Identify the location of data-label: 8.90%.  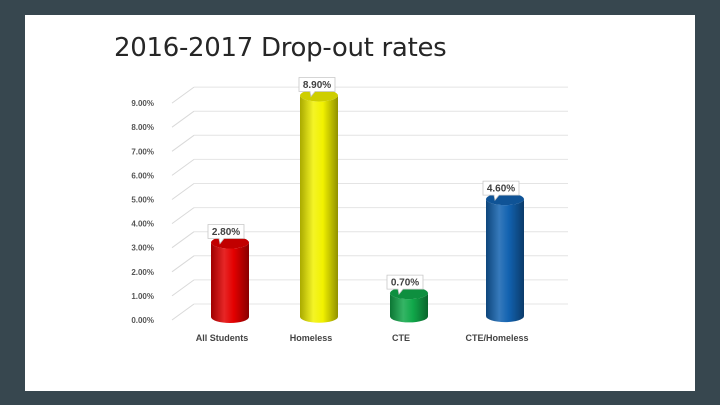
(317, 85).